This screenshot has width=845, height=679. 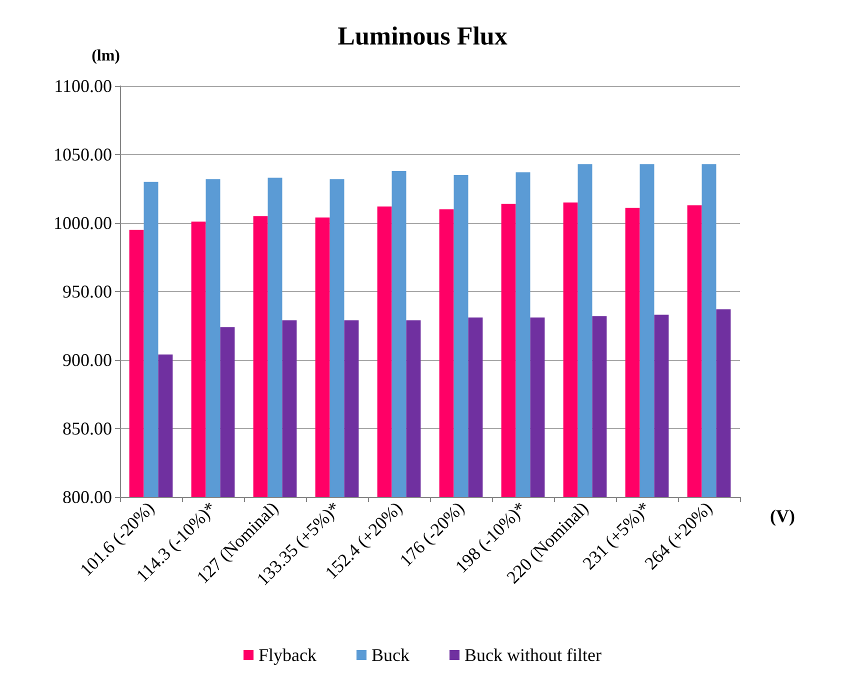 What do you see at coordinates (87, 292) in the screenshot?
I see `y-tick-label: 950.00` at bounding box center [87, 292].